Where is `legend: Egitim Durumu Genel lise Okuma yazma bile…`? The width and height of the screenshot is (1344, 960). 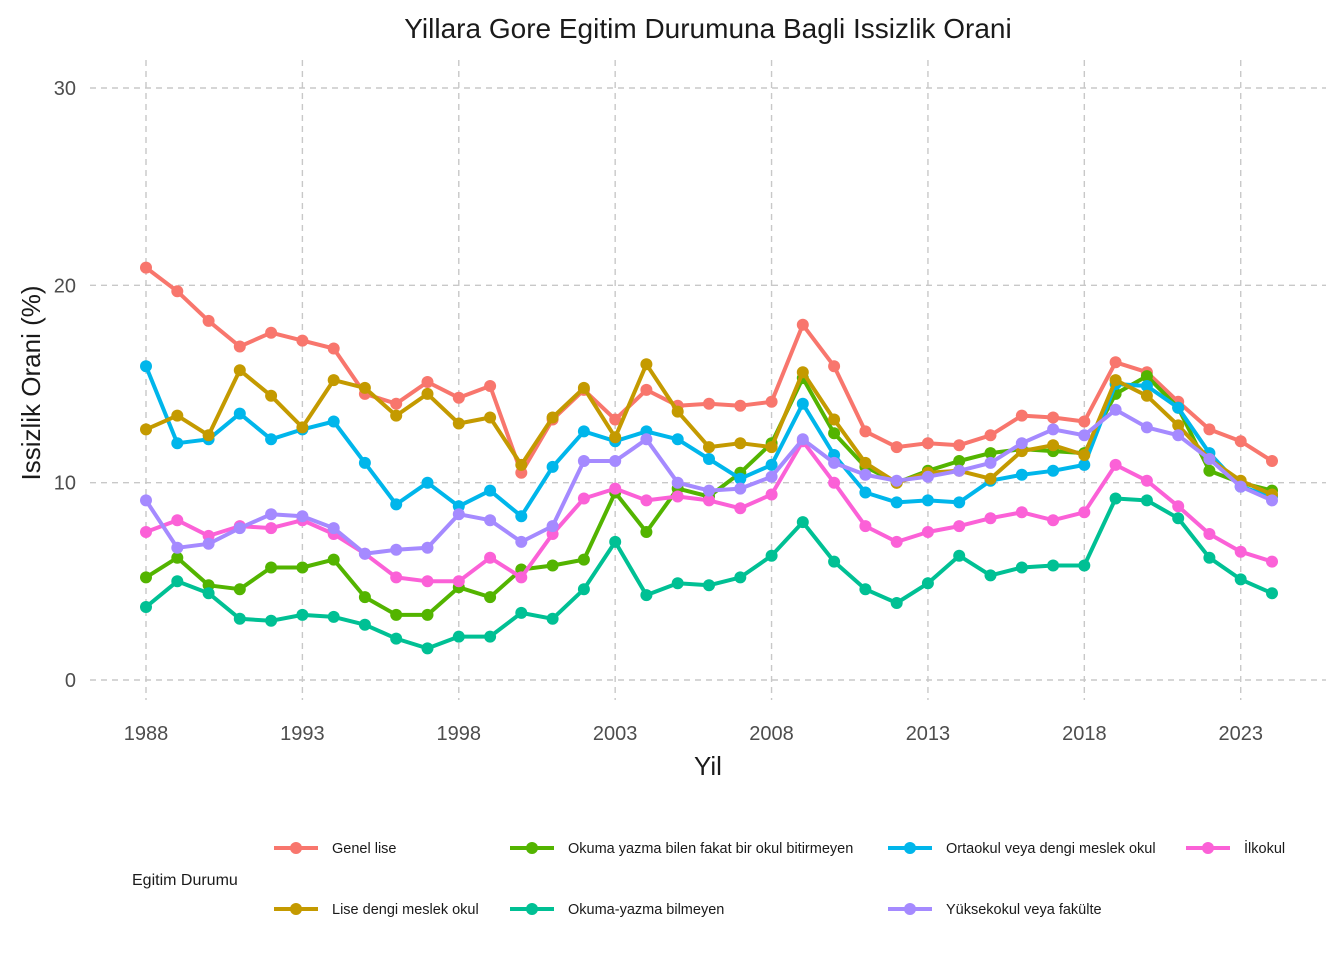
legend: Egitim Durumu Genel lise Okuma yazma bile… is located at coordinates (708, 878).